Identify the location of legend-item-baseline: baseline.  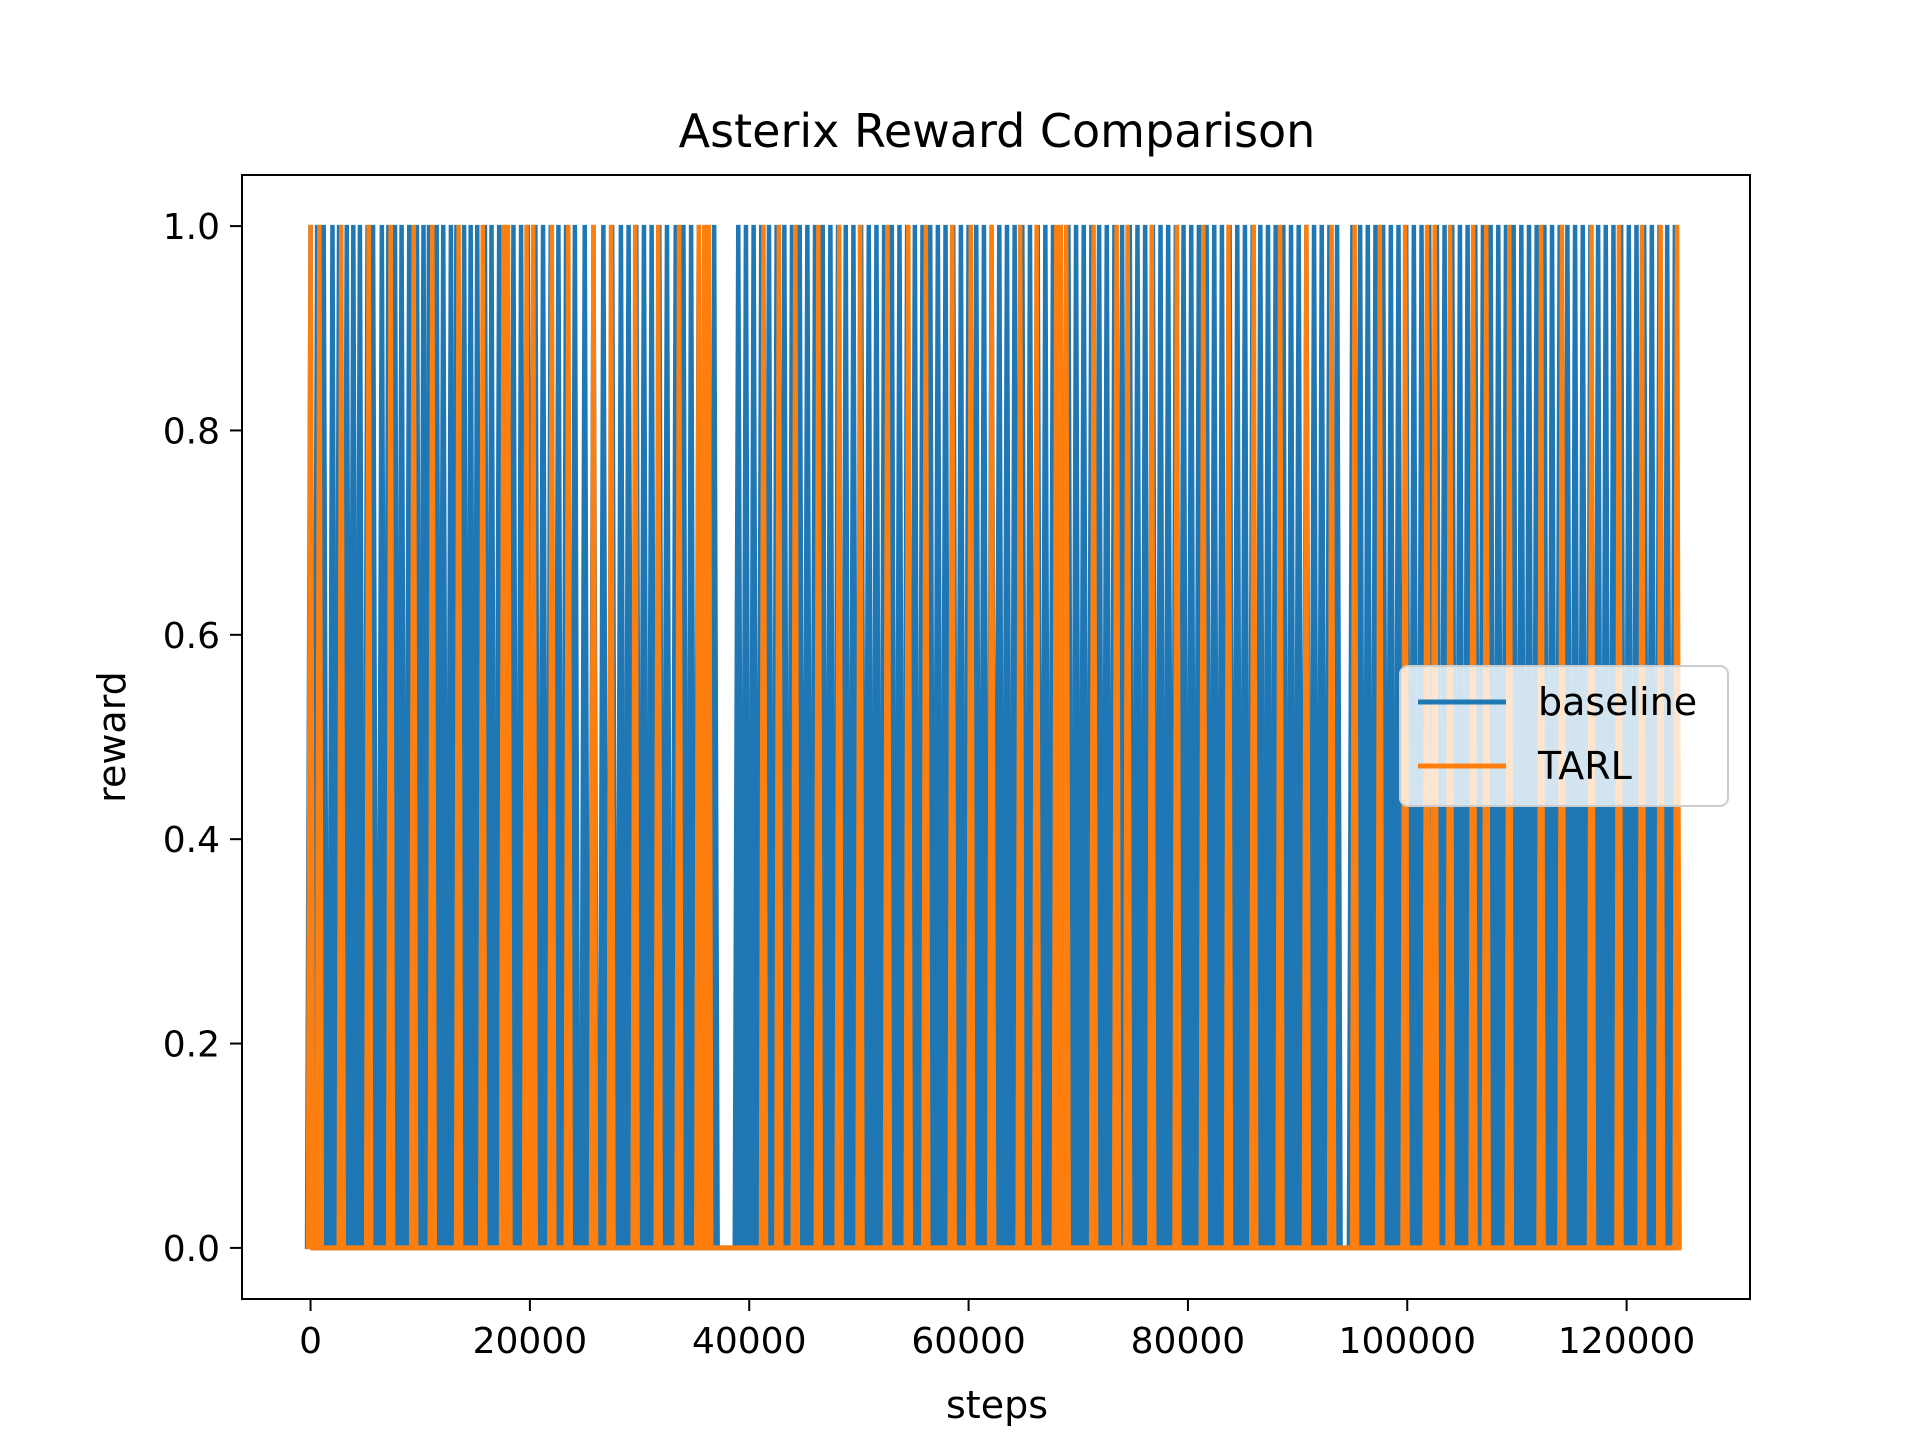
(1557, 702).